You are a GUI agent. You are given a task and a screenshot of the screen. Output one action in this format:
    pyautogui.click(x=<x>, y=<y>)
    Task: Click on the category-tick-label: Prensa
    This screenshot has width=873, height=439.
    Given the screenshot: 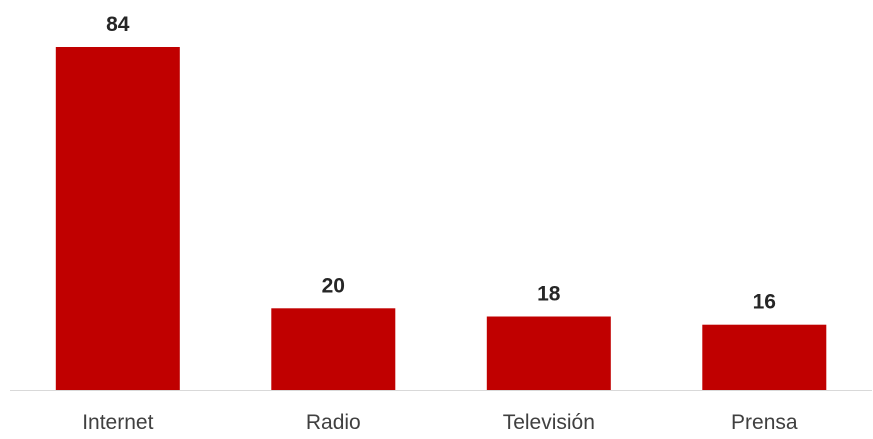 What is the action you would take?
    pyautogui.click(x=764, y=422)
    